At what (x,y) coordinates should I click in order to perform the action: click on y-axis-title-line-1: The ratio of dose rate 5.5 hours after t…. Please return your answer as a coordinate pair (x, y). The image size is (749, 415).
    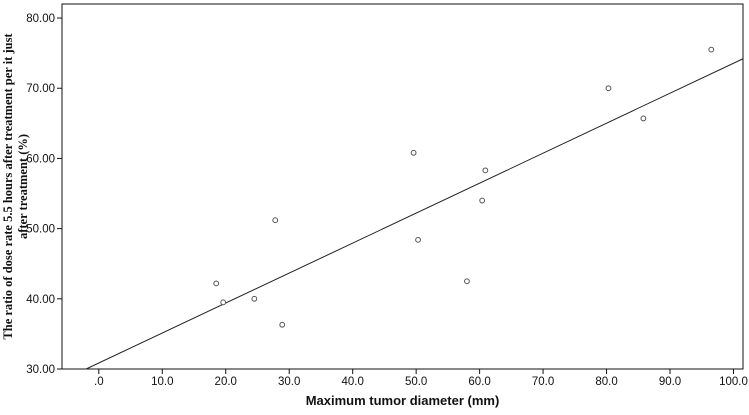
    Looking at the image, I should click on (8, 186).